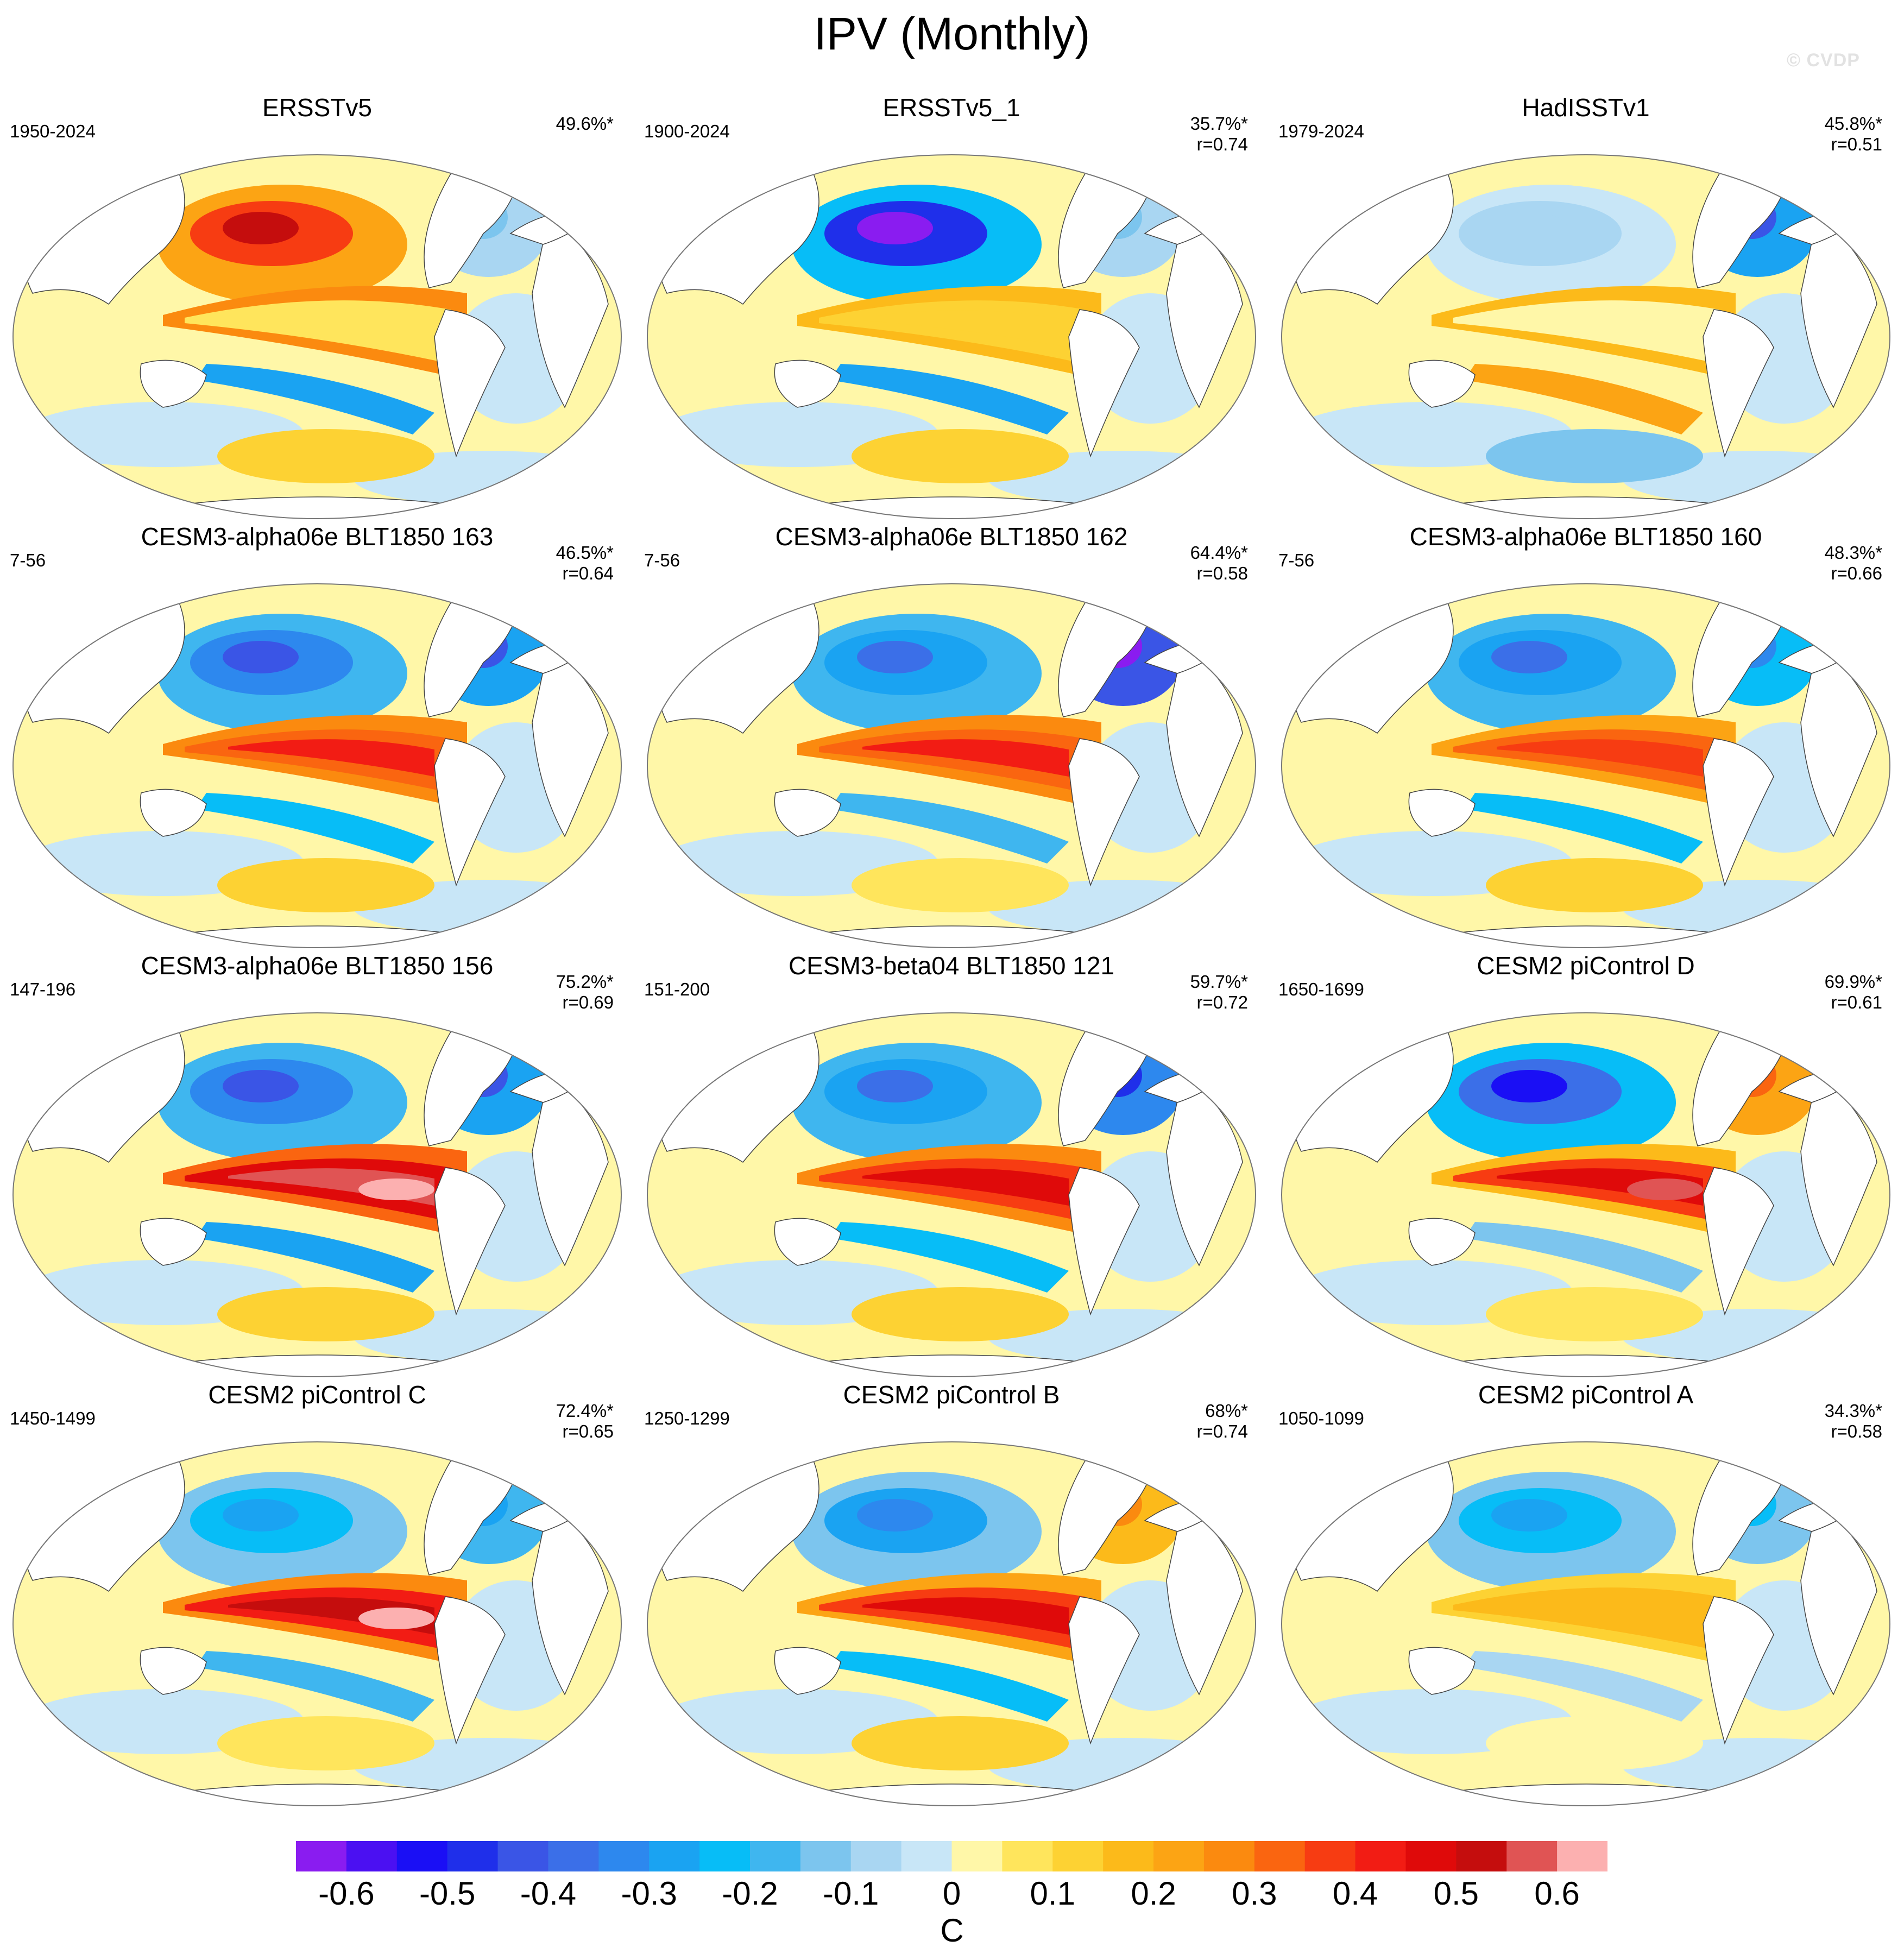 The width and height of the screenshot is (1904, 1960). I want to click on panel-variance-pct: 49.6%*, so click(585, 124).